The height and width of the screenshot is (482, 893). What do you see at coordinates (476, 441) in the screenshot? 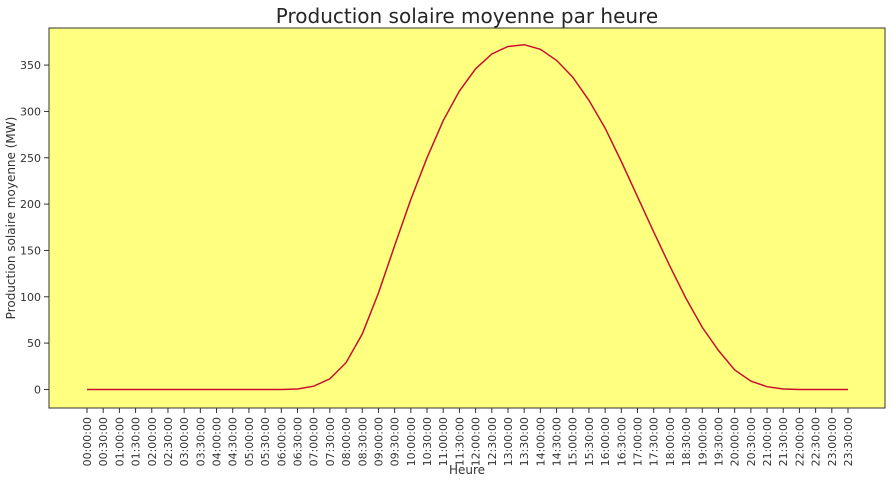
I see `x-tick-label: 12:00:00` at bounding box center [476, 441].